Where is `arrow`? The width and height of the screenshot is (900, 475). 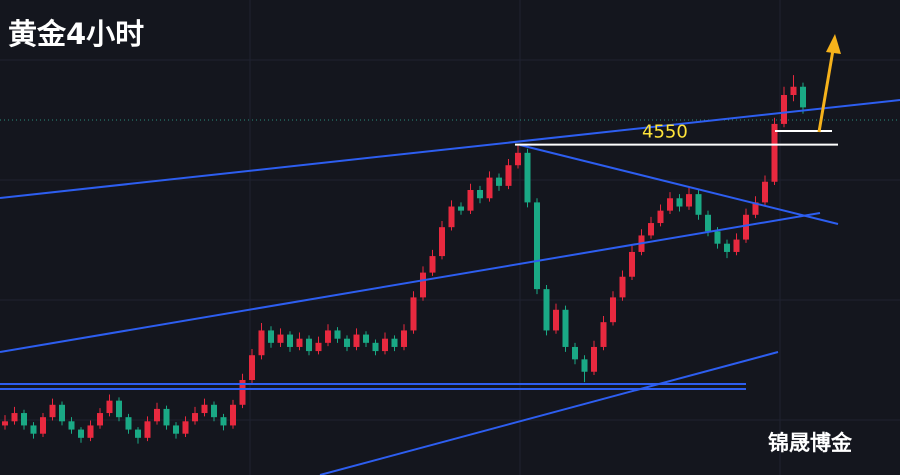 arrow is located at coordinates (829, 83).